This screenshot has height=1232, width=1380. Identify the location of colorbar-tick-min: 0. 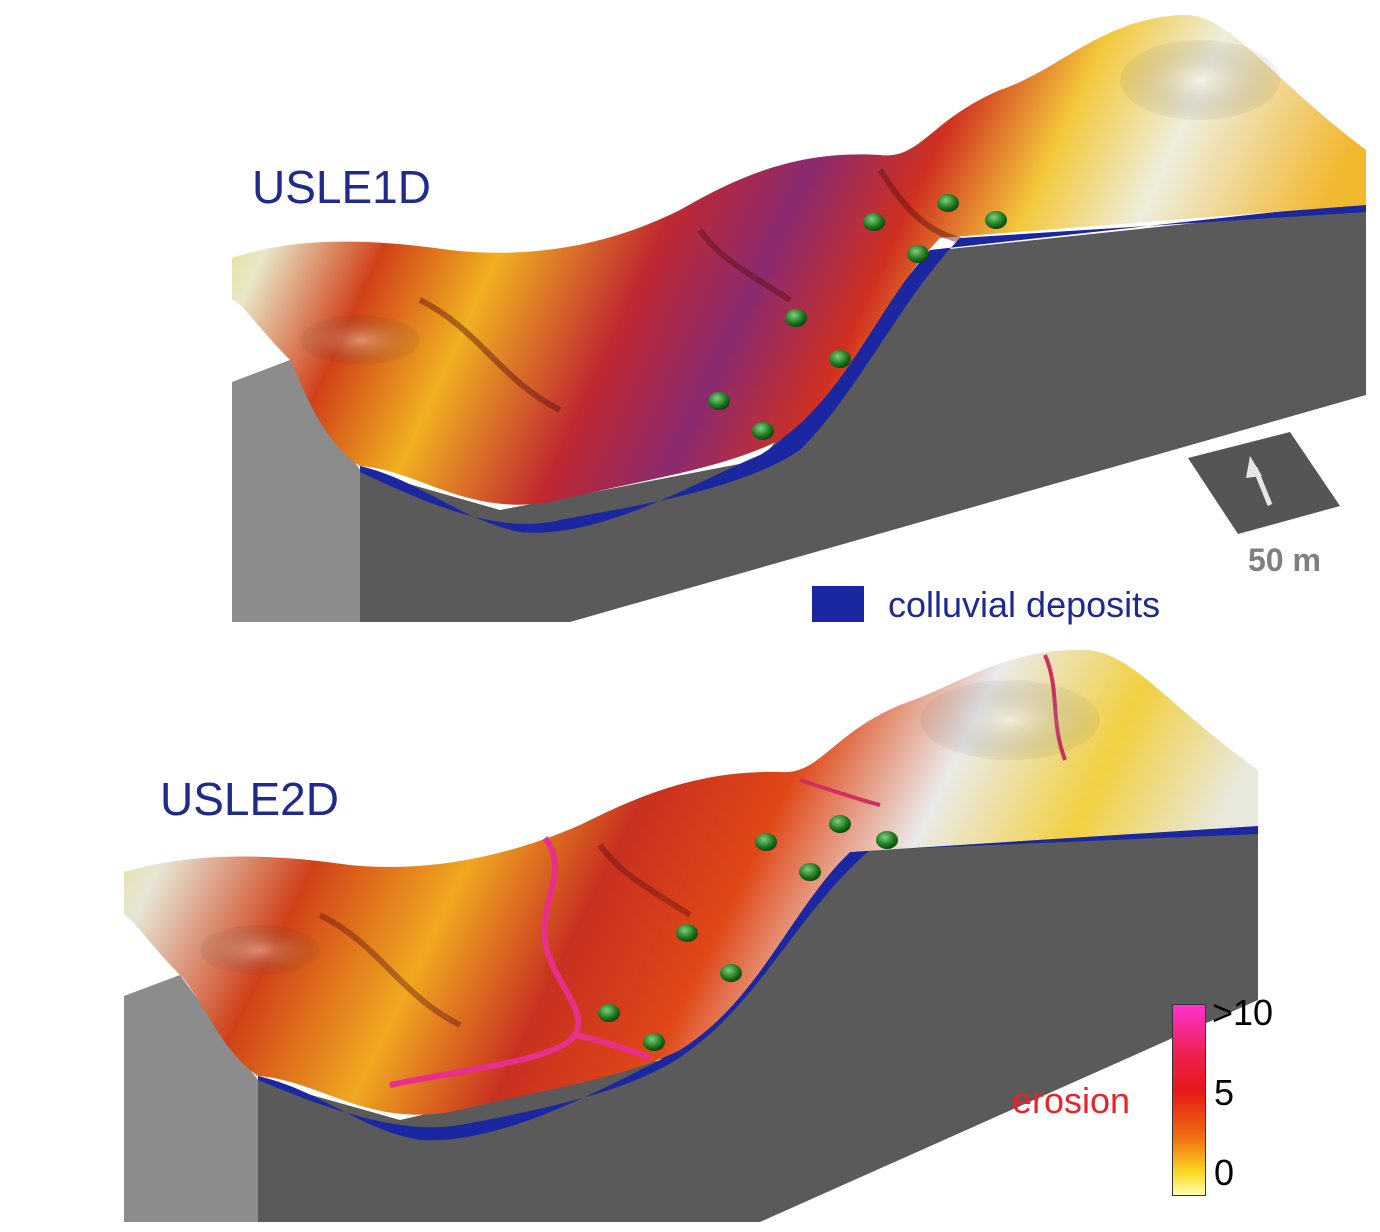
(1224, 1172).